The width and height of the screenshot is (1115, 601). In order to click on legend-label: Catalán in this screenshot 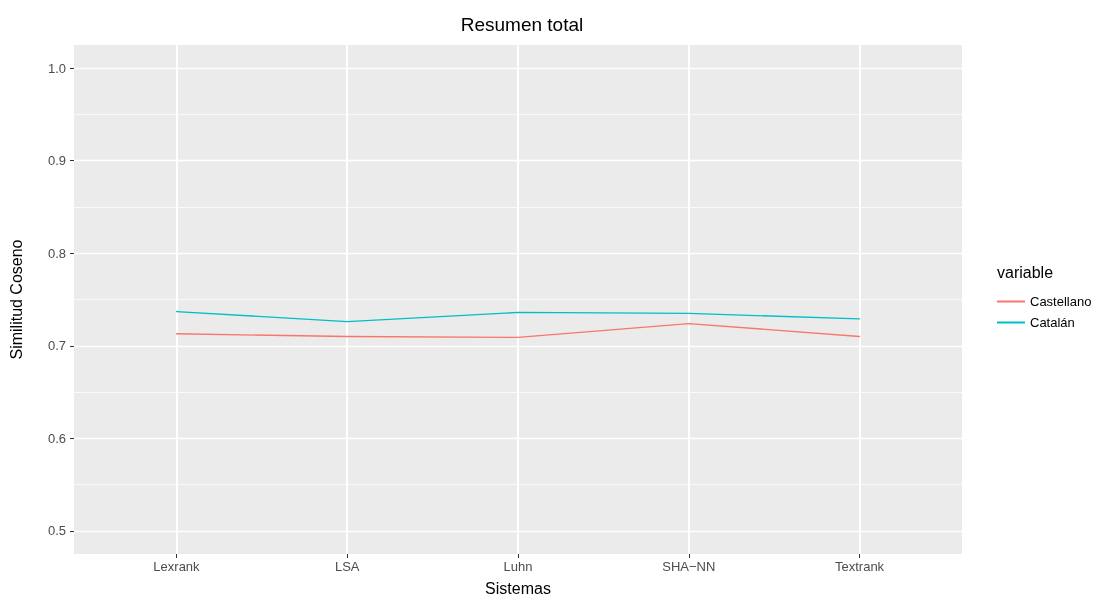, I will do `click(1052, 322)`.